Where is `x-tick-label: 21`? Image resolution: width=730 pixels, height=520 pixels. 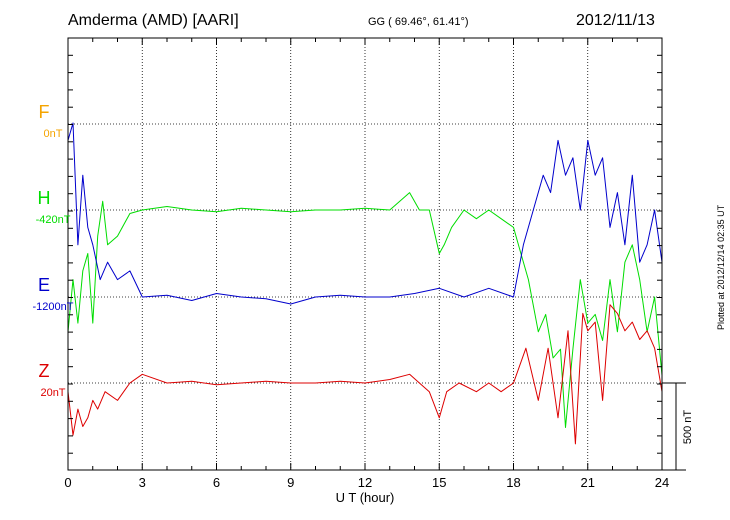 x-tick-label: 21 is located at coordinates (588, 482).